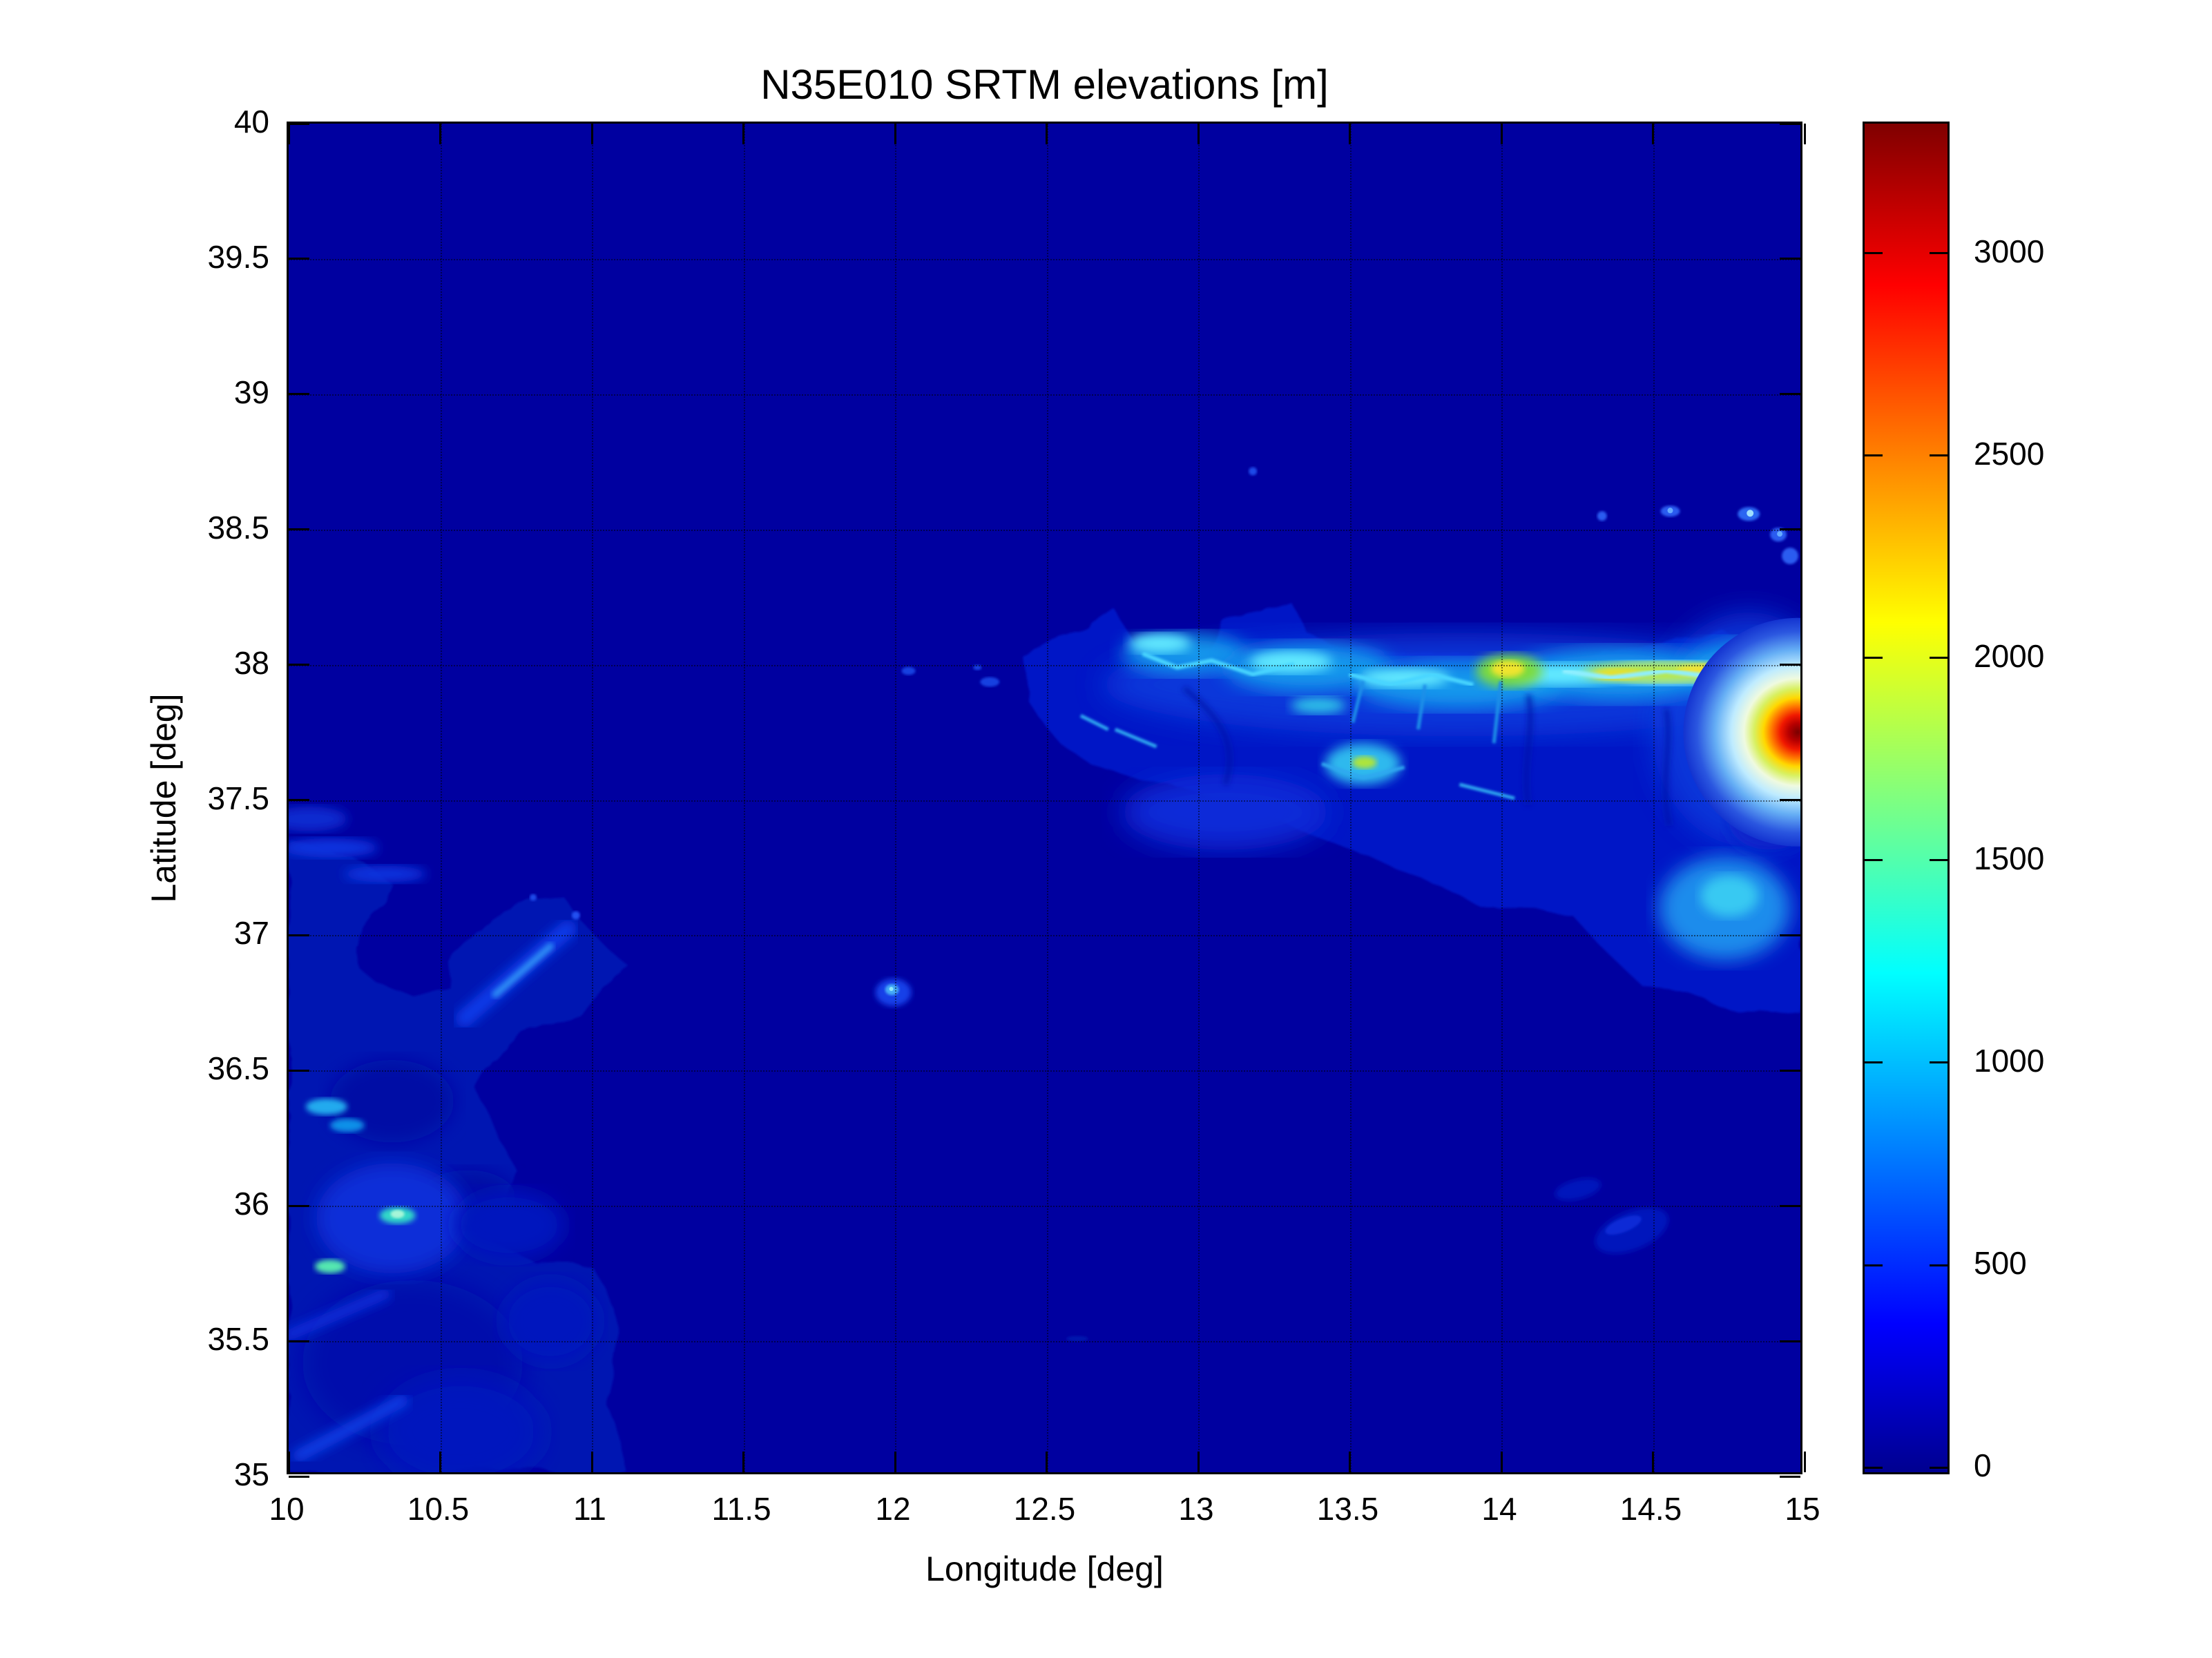  Describe the element at coordinates (238, 798) in the screenshot. I see `y-tick-label: 37.5` at that location.